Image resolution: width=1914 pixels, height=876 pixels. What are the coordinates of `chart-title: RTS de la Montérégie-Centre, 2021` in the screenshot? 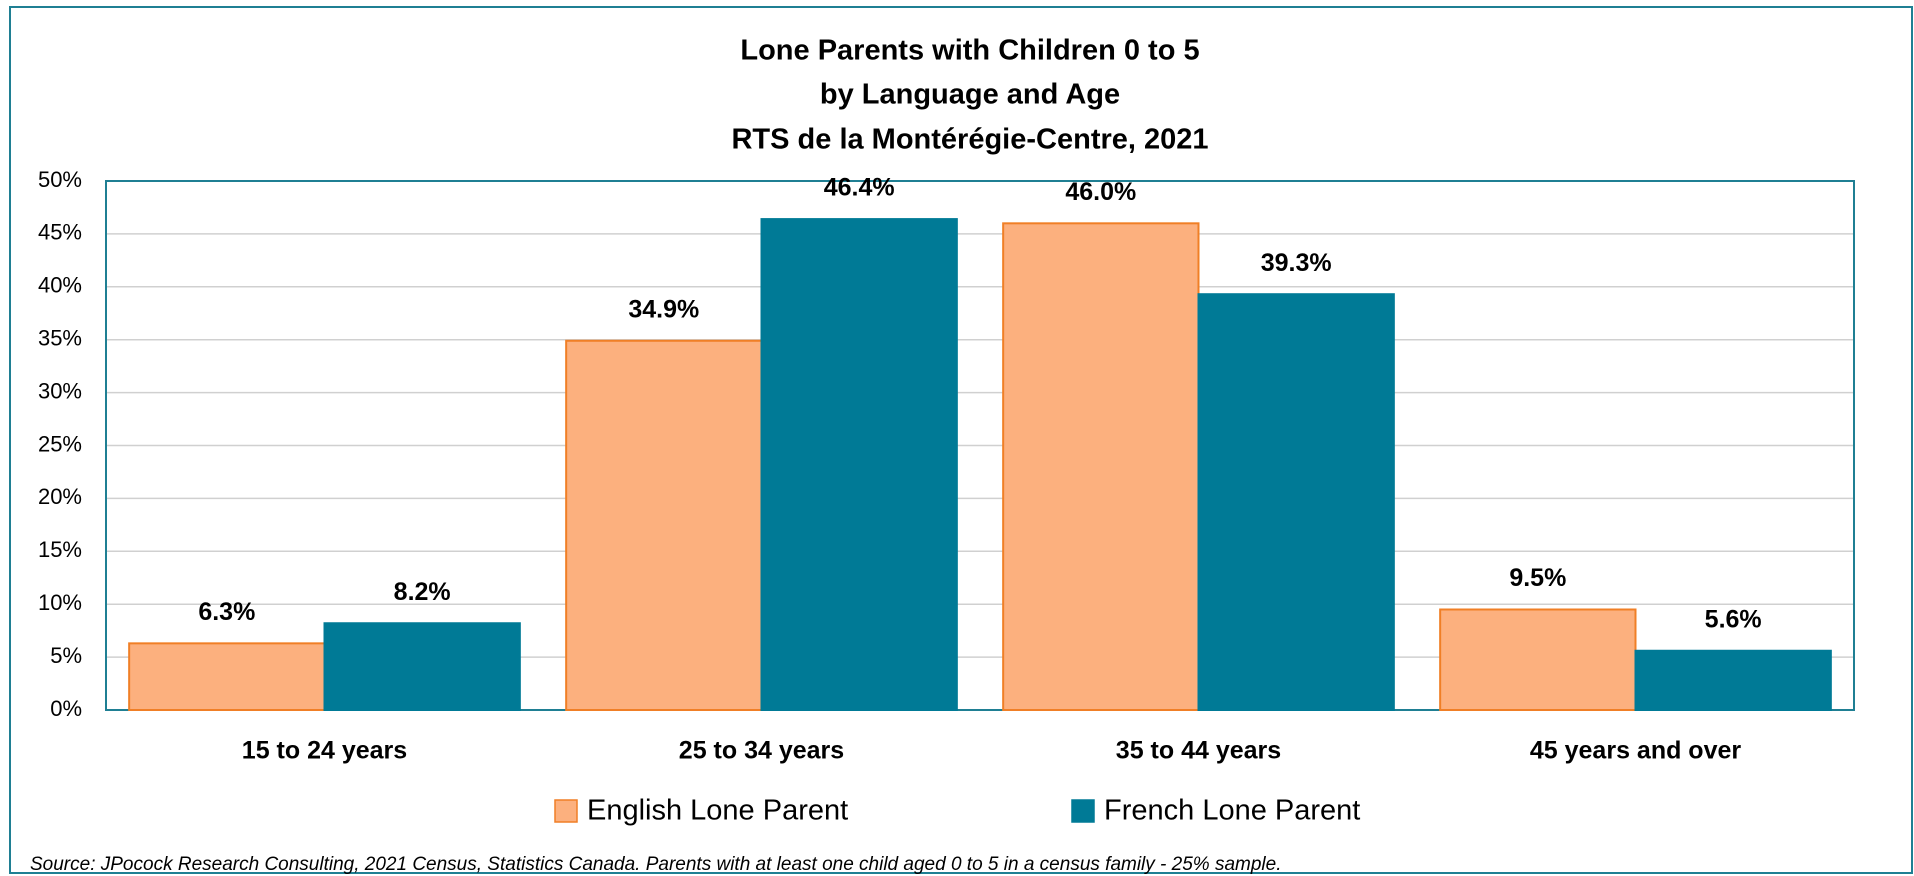 It's located at (969, 140).